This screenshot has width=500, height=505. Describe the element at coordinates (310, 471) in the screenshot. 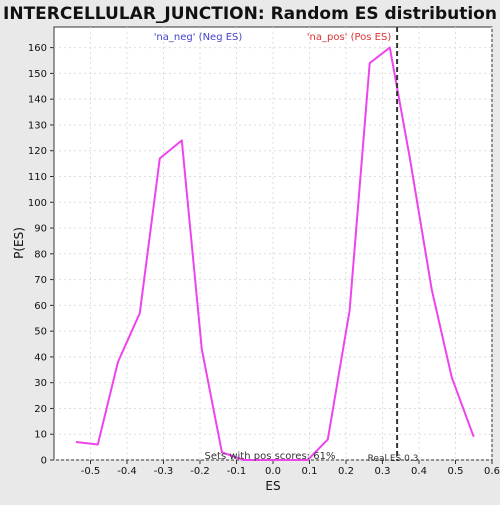

I see `x-tick-label: 0.1` at that location.